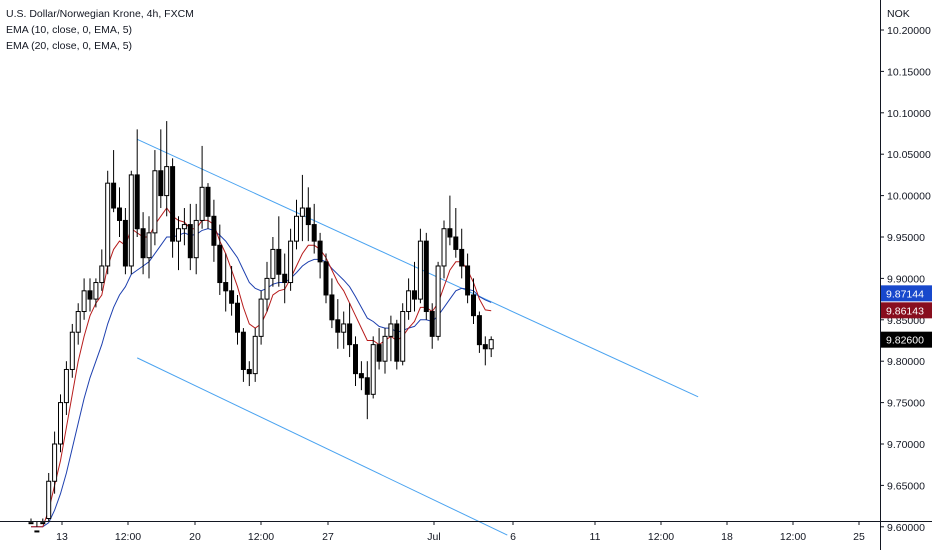 This screenshot has height=550, width=932. What do you see at coordinates (909, 197) in the screenshot?
I see `y-tick-label: 10.00000` at bounding box center [909, 197].